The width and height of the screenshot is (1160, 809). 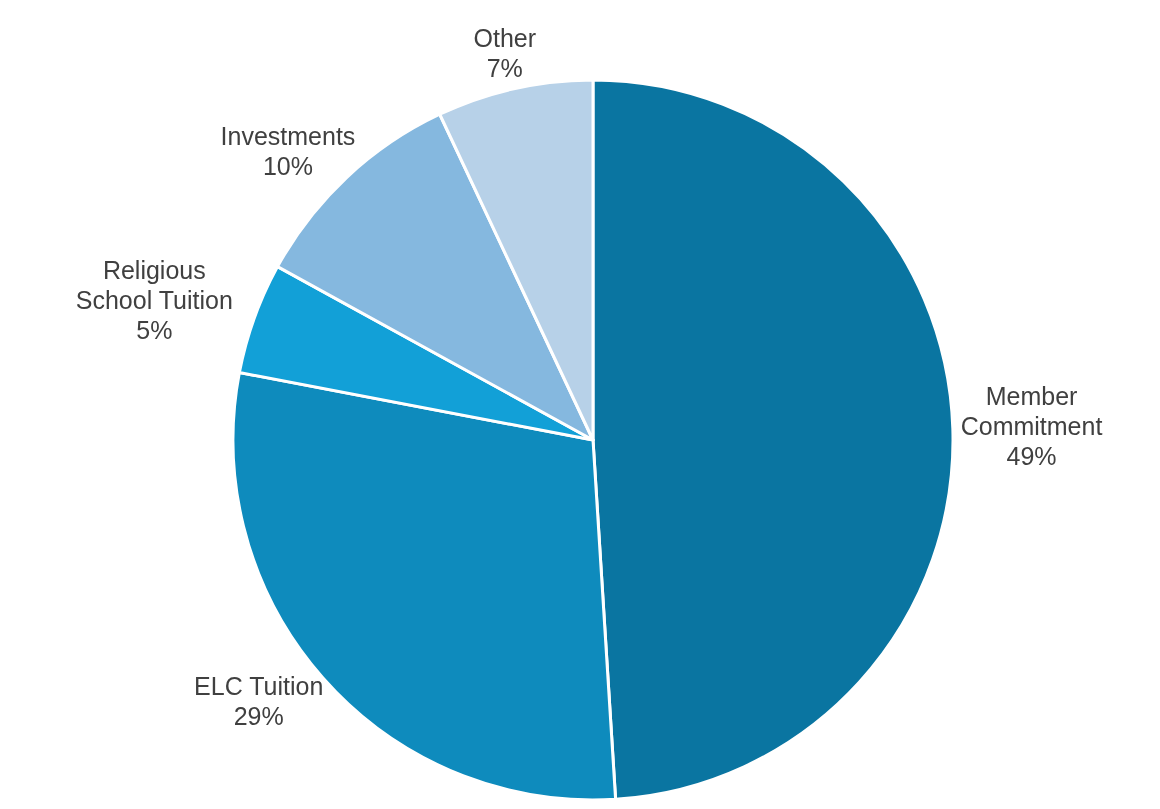 What do you see at coordinates (154, 330) in the screenshot?
I see `data-label: 5%` at bounding box center [154, 330].